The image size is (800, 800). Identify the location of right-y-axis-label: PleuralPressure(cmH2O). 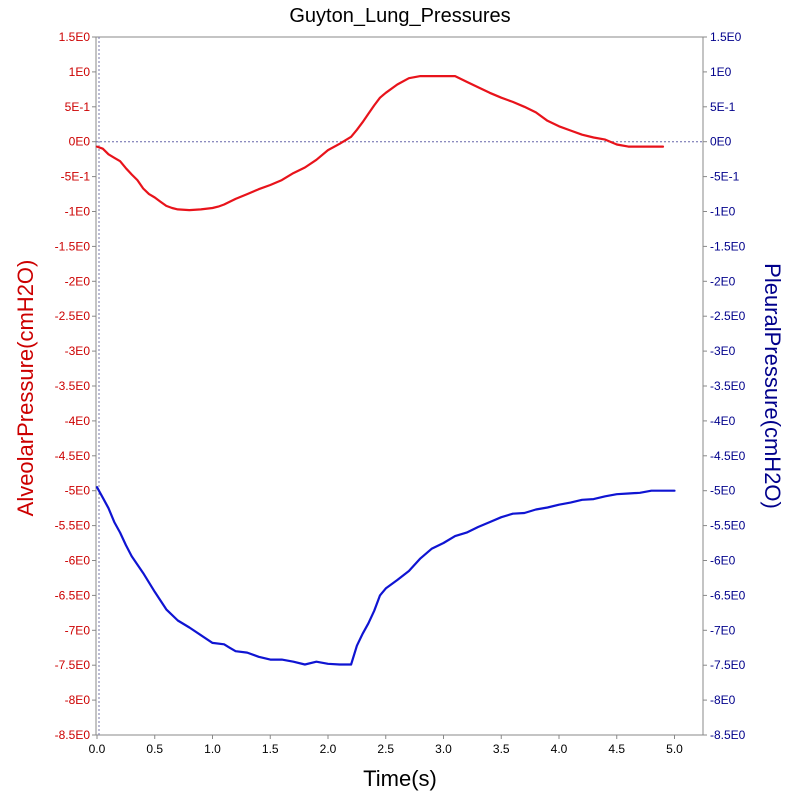
(772, 386).